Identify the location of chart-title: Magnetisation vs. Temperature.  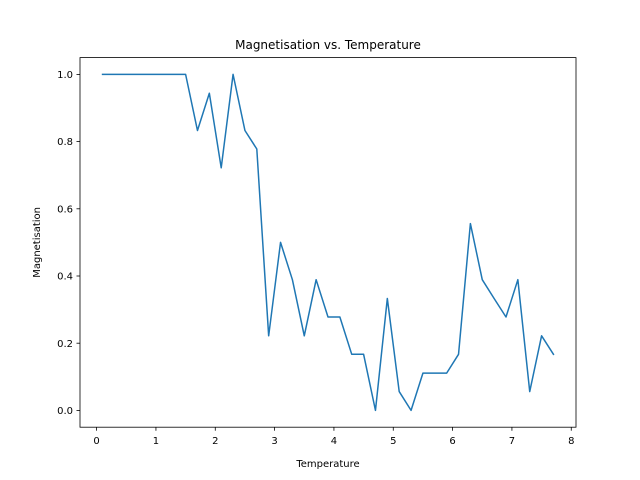
(328, 45).